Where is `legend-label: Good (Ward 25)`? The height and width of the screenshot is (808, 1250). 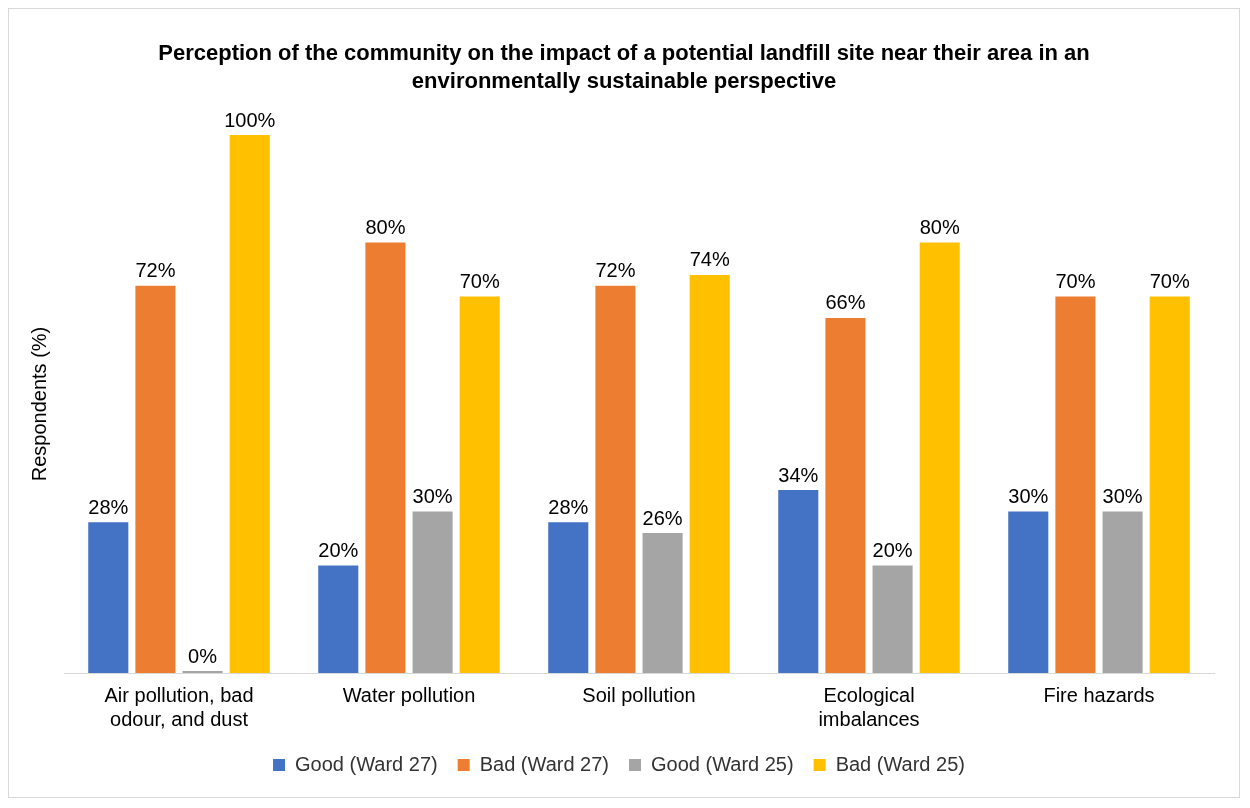
legend-label: Good (Ward 25) is located at coordinates (722, 763).